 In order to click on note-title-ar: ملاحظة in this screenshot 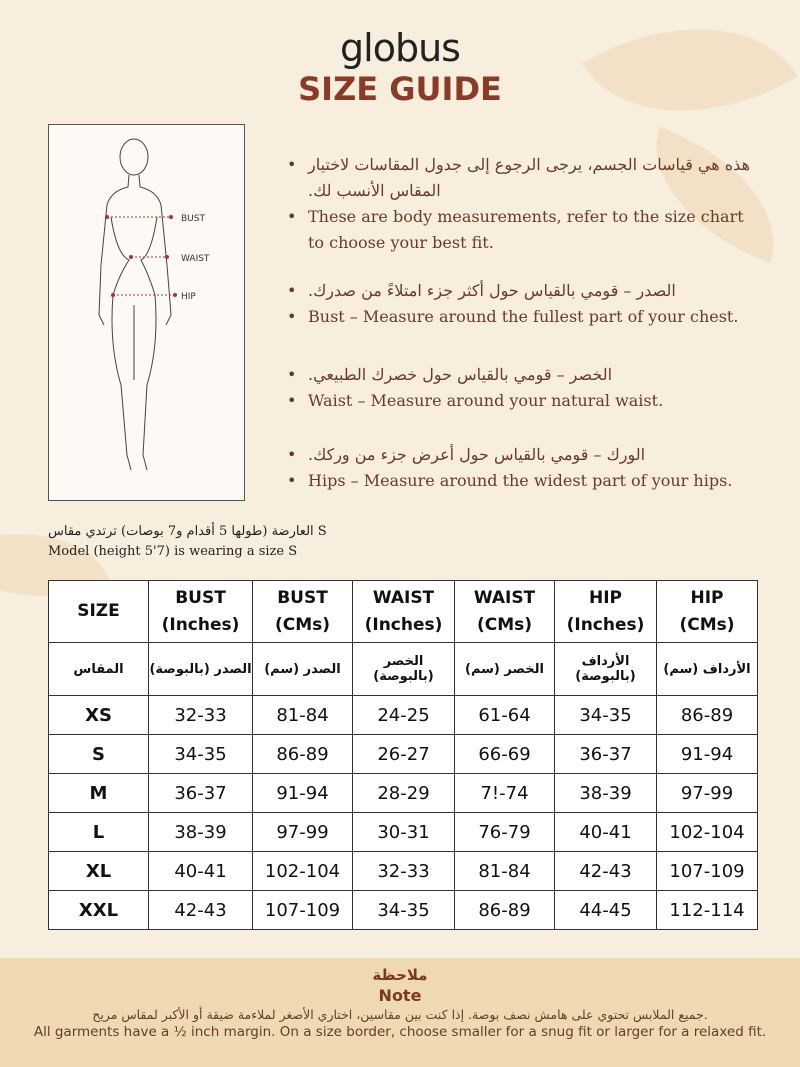, I will do `click(400, 975)`.